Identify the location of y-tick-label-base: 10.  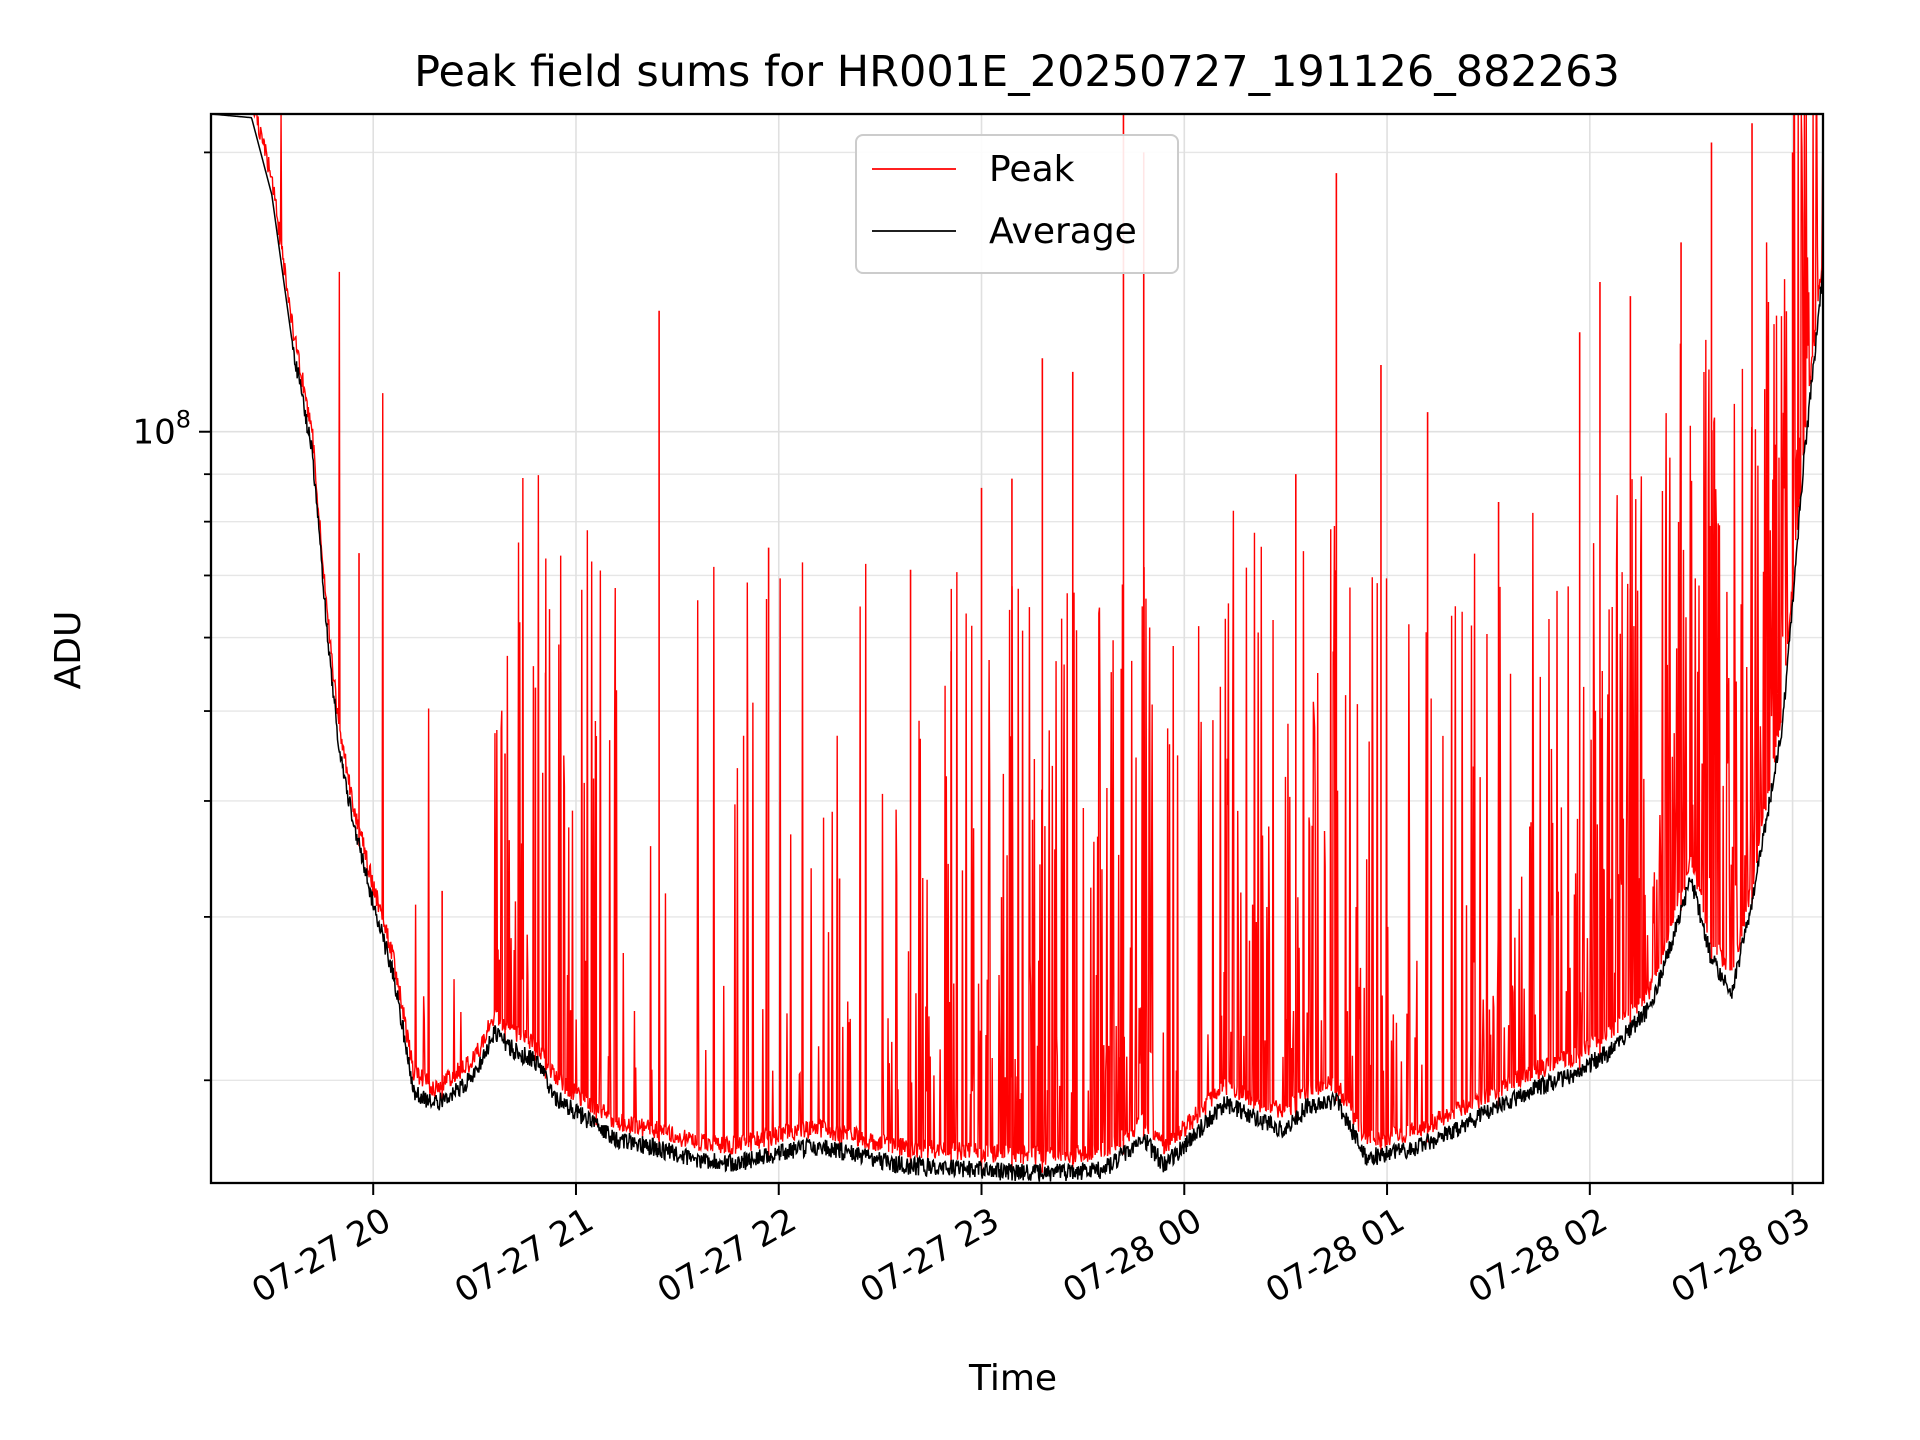
(153, 433).